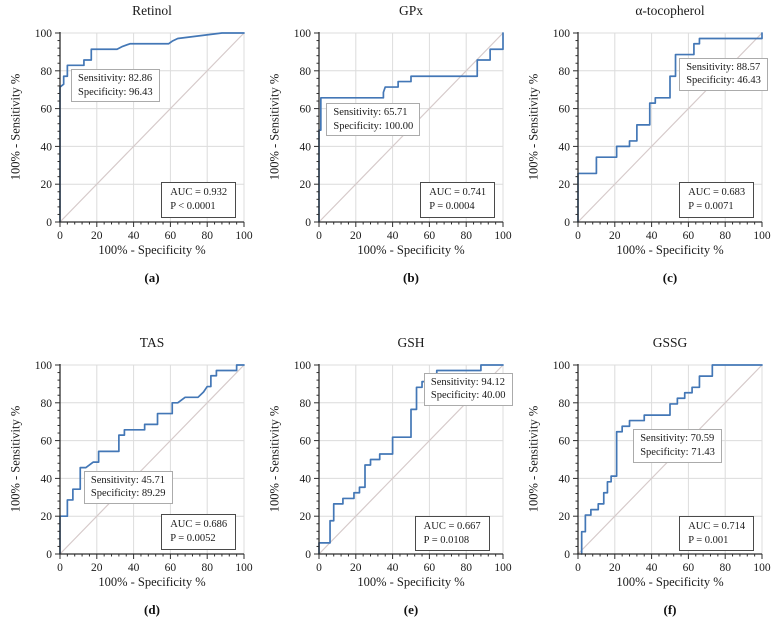 This screenshot has width=776, height=622. I want to click on sensitivity-annotation: Sensitivity: 82.86 Specificity: 96.43, so click(115, 85).